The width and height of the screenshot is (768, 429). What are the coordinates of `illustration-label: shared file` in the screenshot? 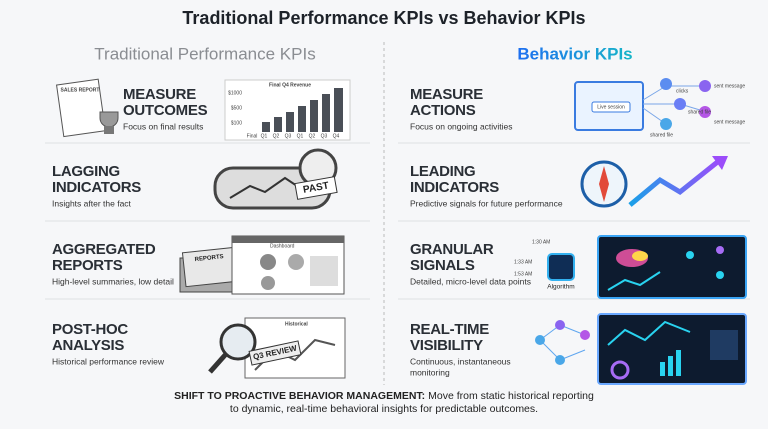 It's located at (699, 112).